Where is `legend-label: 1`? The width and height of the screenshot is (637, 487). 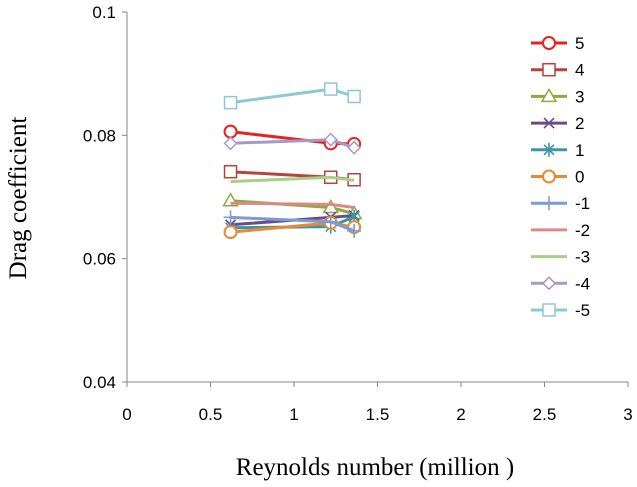
legend-label: 1 is located at coordinates (579, 150).